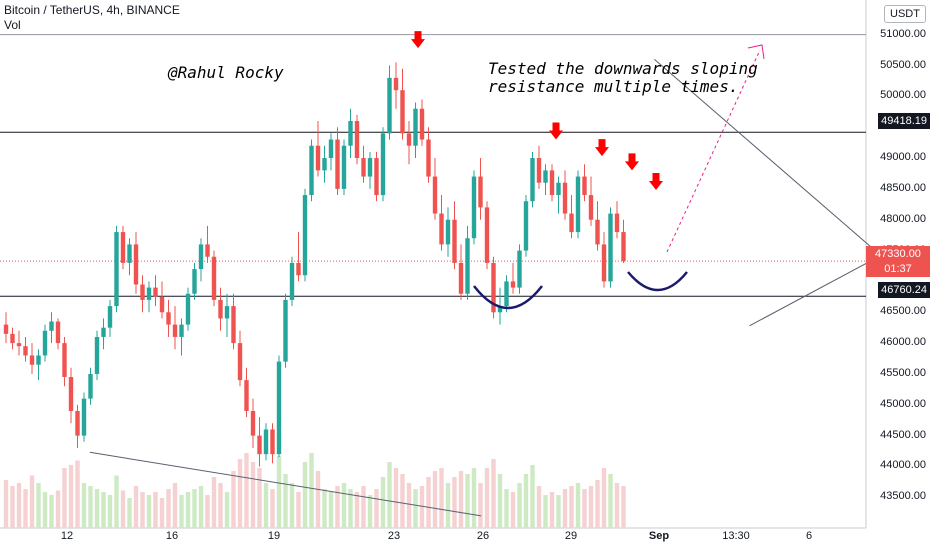 This screenshot has height=550, width=932. What do you see at coordinates (904, 290) in the screenshot?
I see `support-price-label: 46760.24` at bounding box center [904, 290].